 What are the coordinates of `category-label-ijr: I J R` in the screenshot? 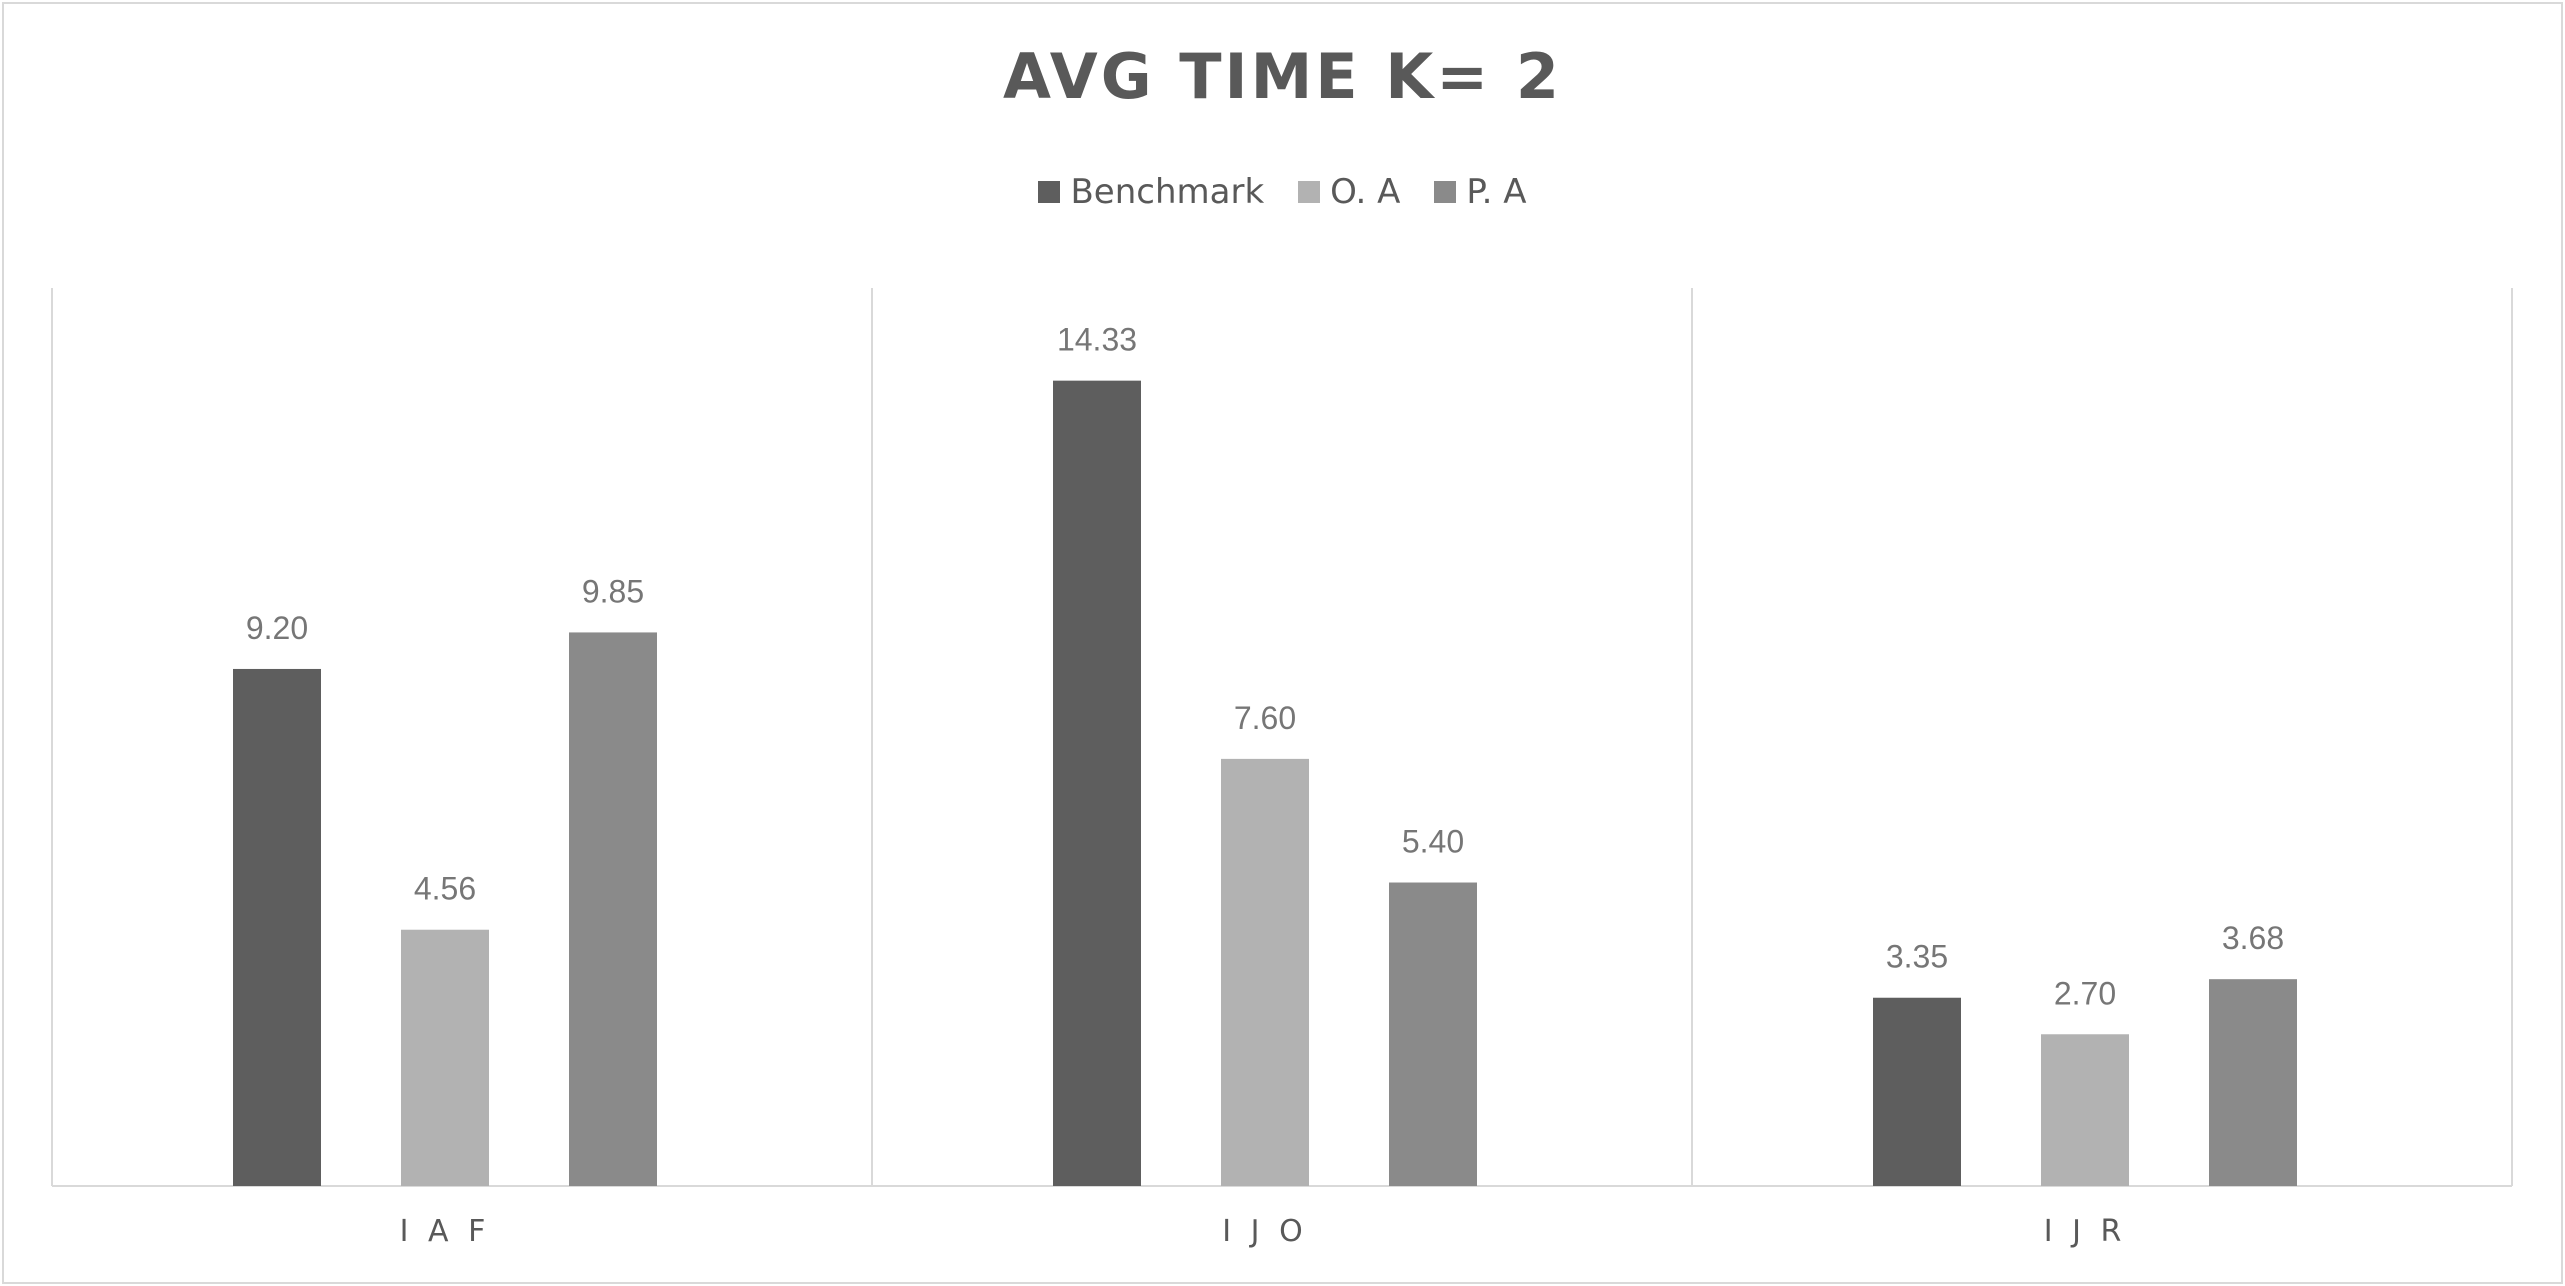 It's located at (2085, 1231).